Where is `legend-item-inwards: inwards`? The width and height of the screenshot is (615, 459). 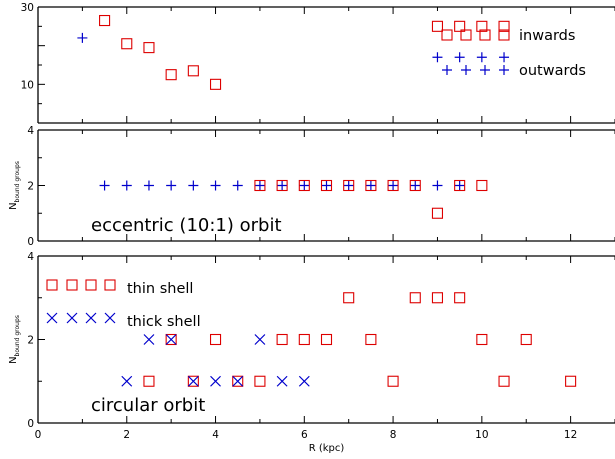
legend-item-inwards: inwards is located at coordinates (508, 36).